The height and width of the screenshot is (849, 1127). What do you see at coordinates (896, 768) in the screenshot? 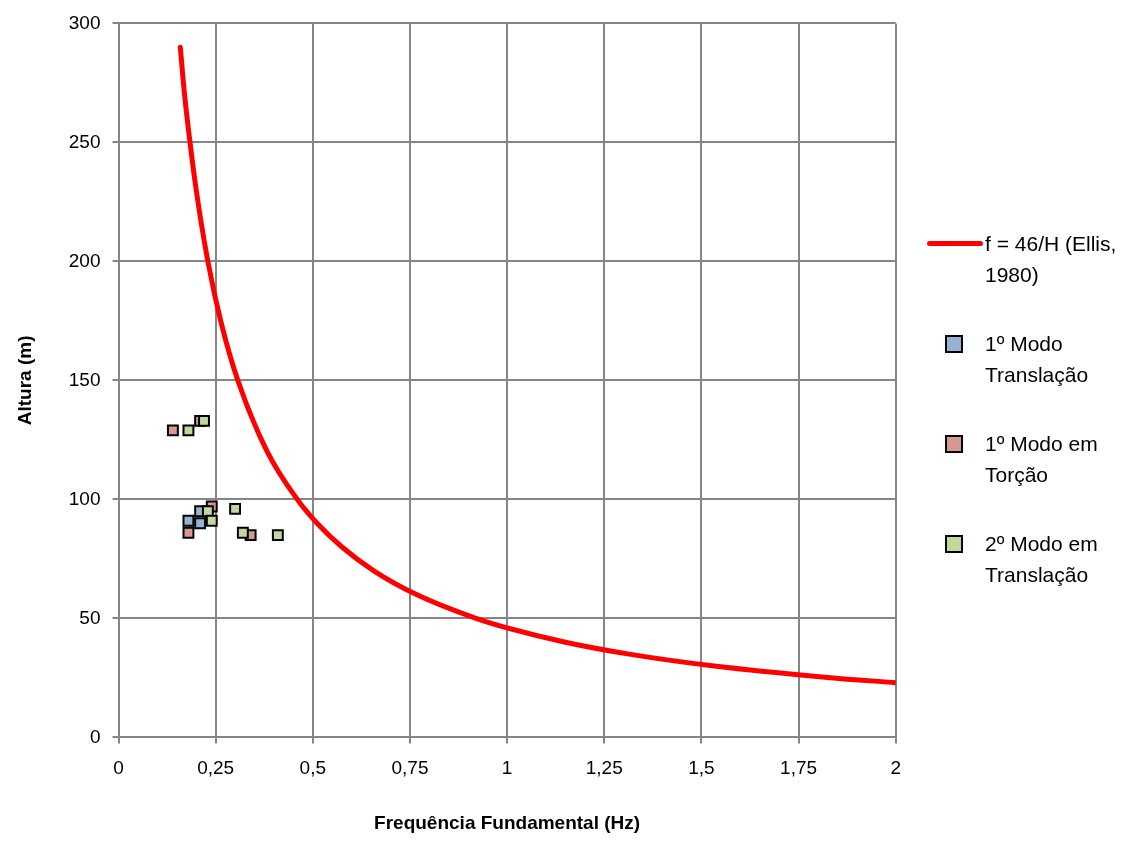
I see `x-tick-label: 2` at bounding box center [896, 768].